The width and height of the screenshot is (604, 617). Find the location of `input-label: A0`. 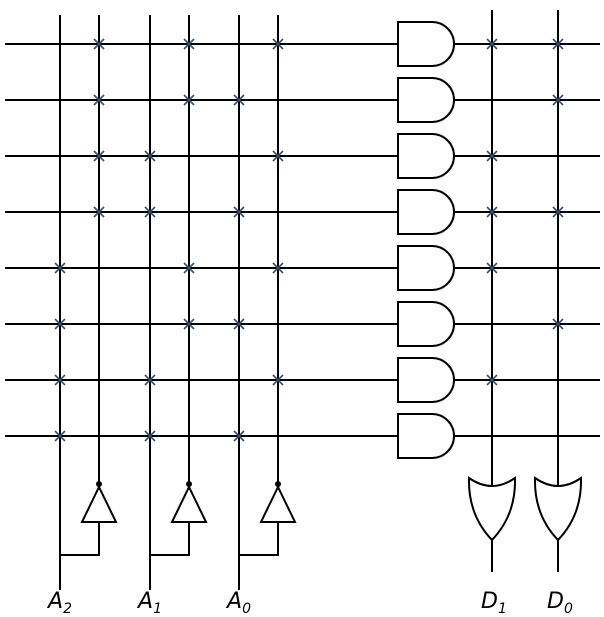

input-label: A0 is located at coordinates (238, 603).